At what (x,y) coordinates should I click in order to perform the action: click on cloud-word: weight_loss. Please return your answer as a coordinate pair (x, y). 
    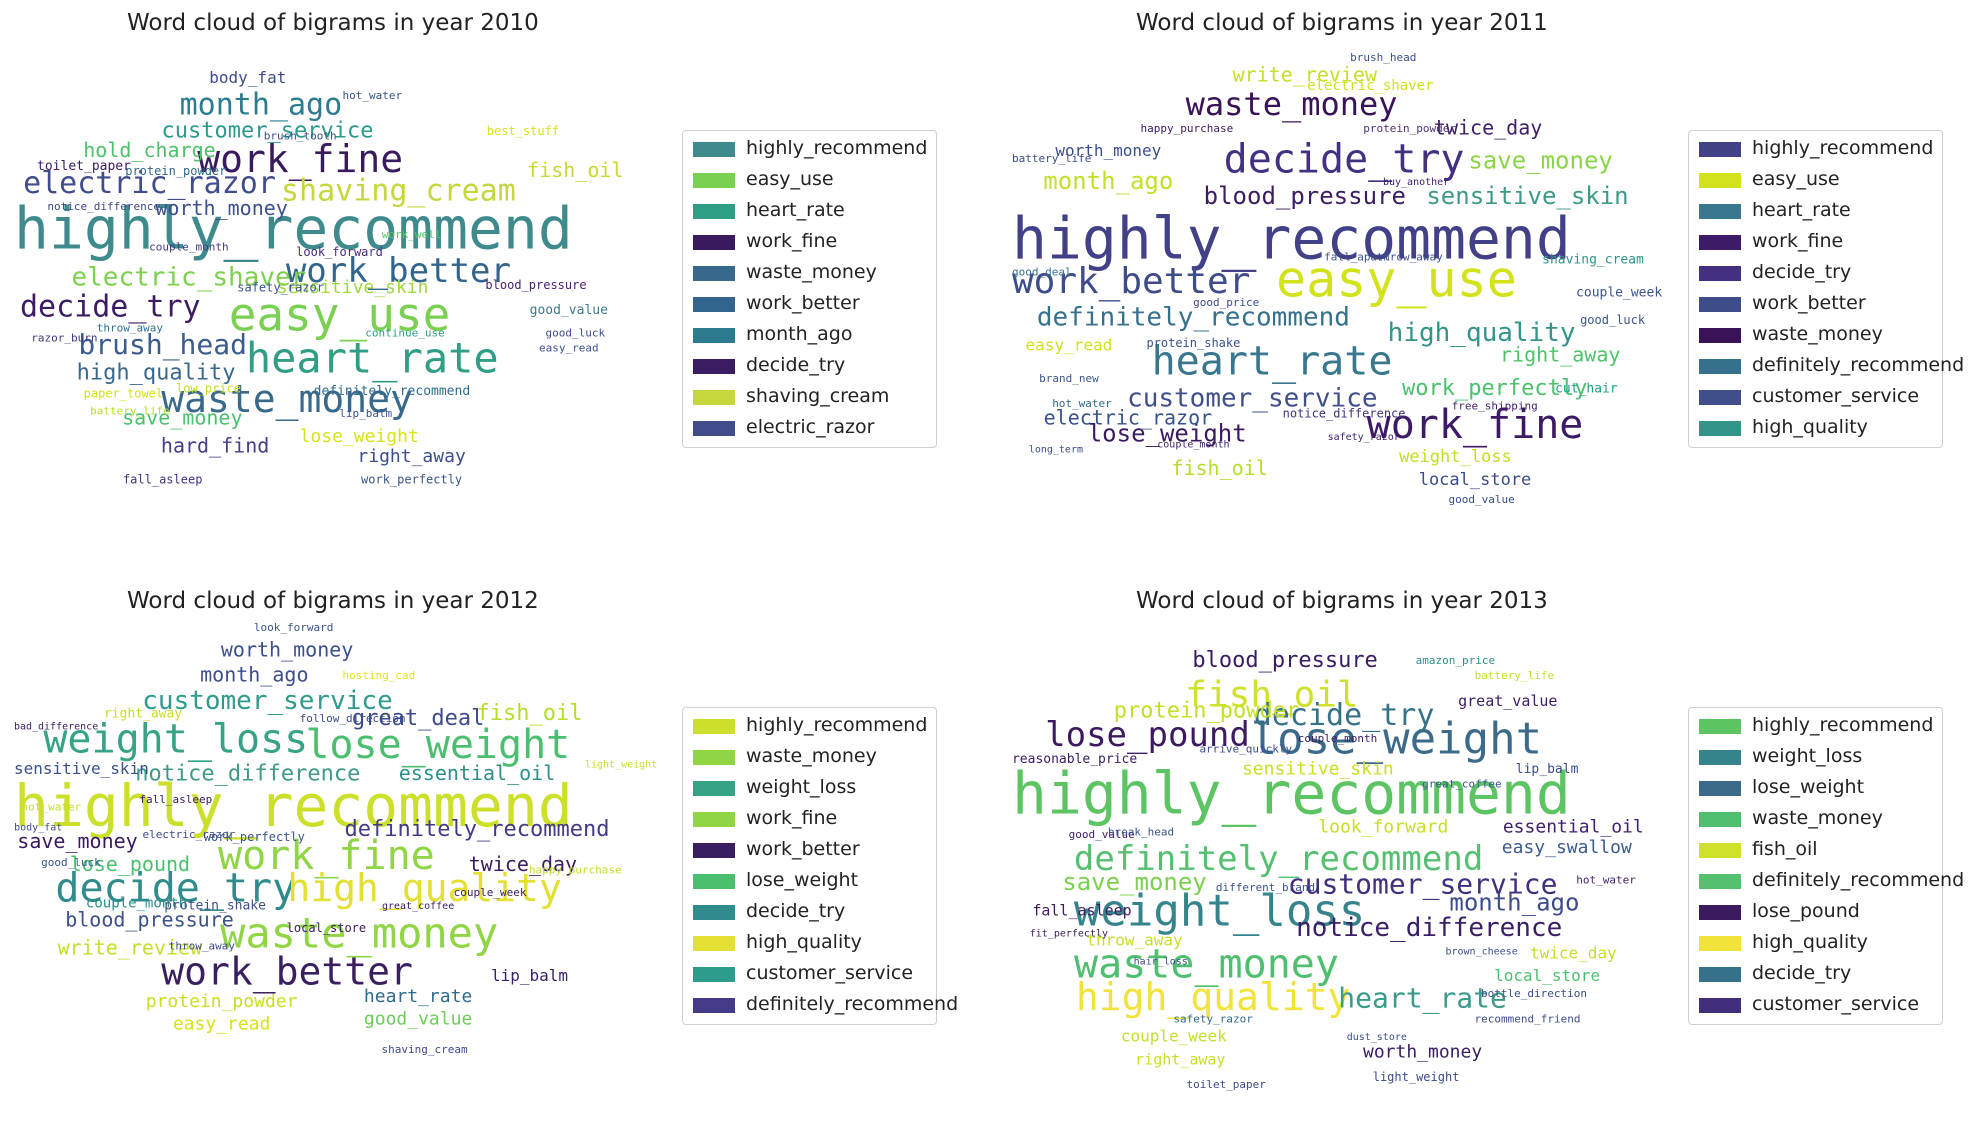
    Looking at the image, I should click on (1219, 910).